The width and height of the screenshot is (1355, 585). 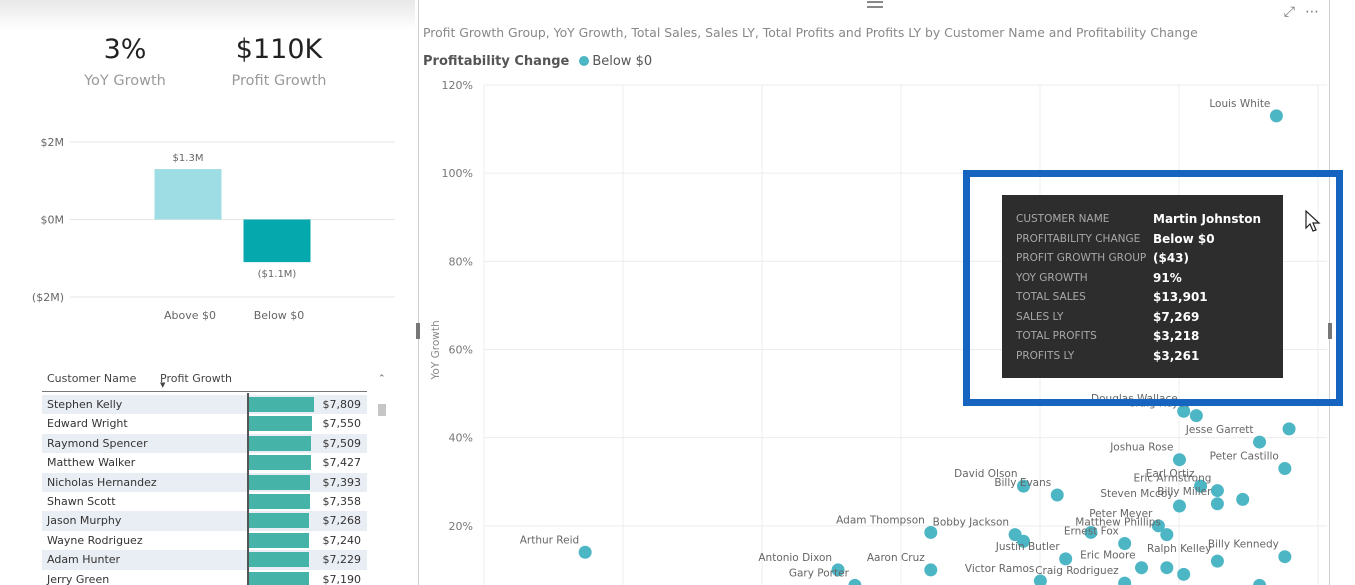 I want to click on customer-name-cell: Matthew Walker, so click(x=91, y=463).